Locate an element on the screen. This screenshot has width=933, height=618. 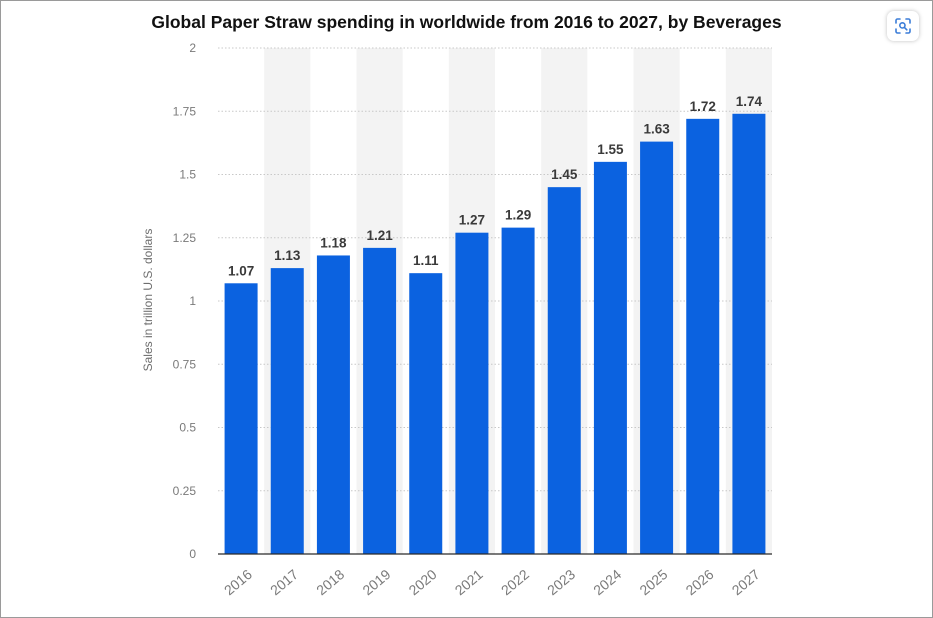
scan-text-button is located at coordinates (903, 26).